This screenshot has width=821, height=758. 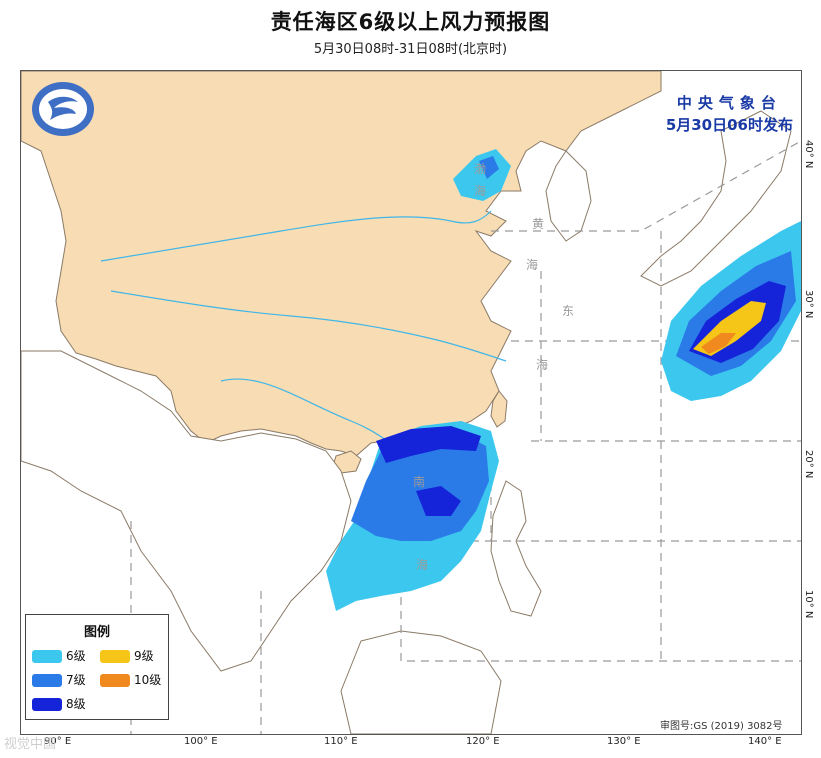 What do you see at coordinates (532, 265) in the screenshot?
I see `sea-label-yellow-2: 海` at bounding box center [532, 265].